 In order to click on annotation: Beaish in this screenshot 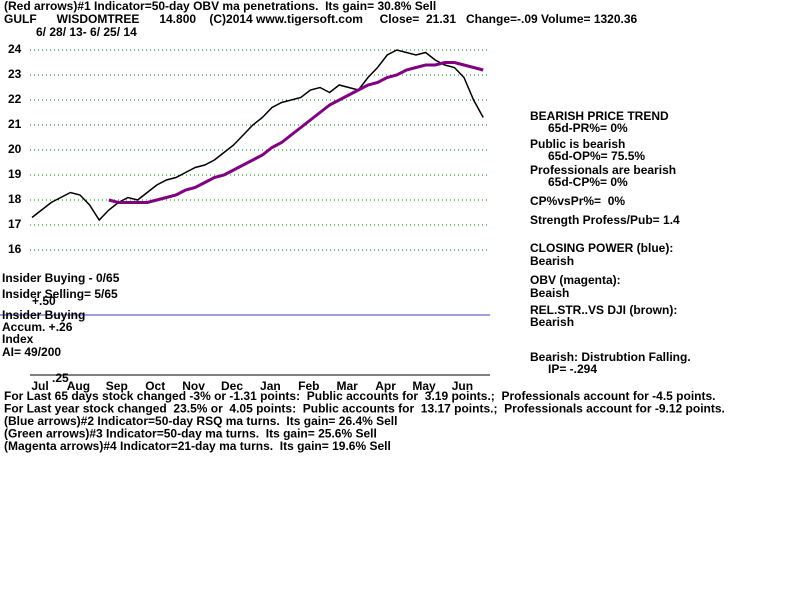, I will do `click(549, 293)`.